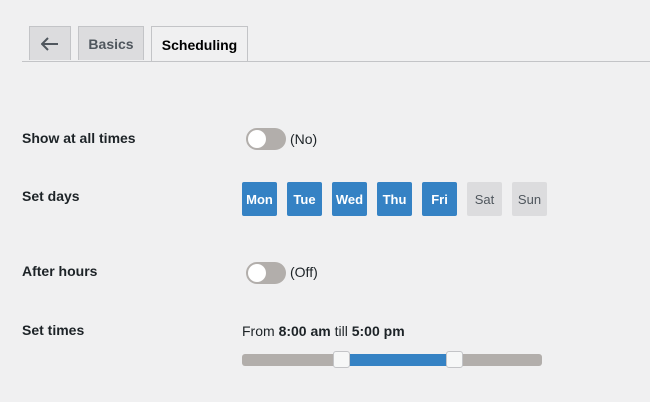 Image resolution: width=650 pixels, height=402 pixels. Describe the element at coordinates (529, 199) in the screenshot. I see `day-button-sun: Sun` at that location.